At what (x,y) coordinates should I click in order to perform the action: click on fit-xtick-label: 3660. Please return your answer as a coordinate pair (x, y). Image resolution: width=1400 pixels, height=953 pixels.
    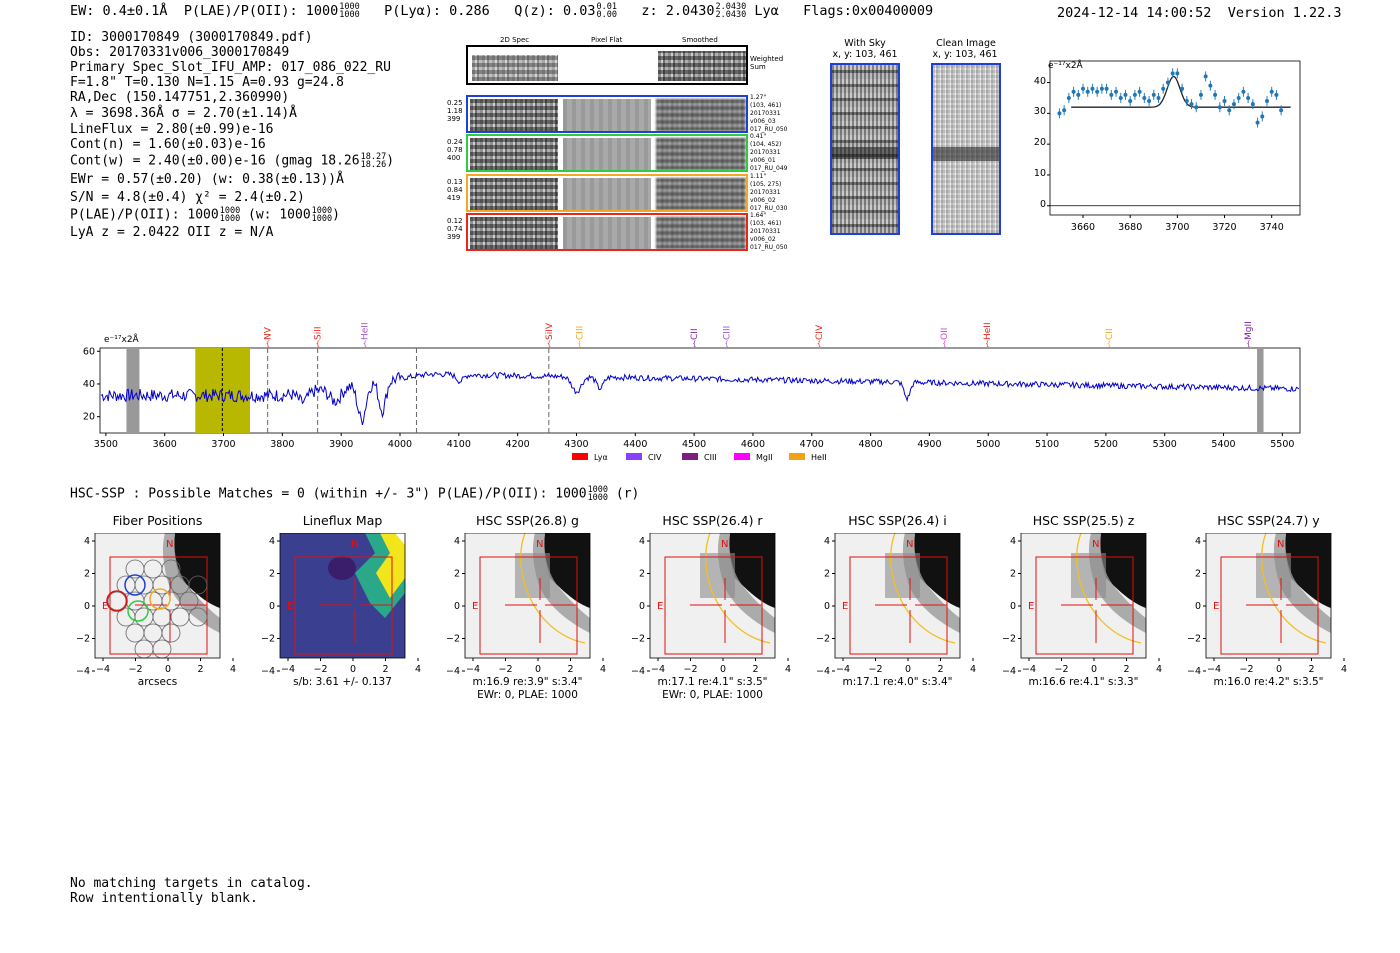
    Looking at the image, I should click on (1083, 227).